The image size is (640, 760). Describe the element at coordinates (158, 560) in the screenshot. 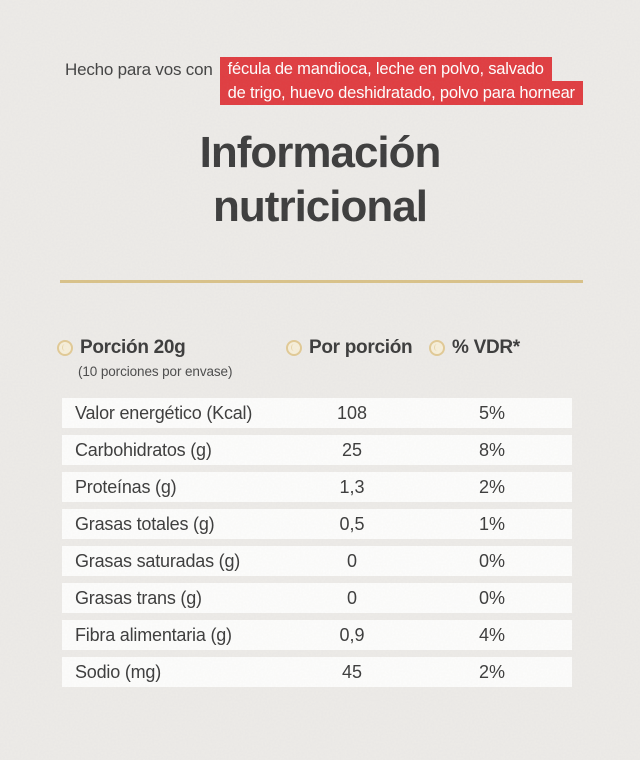

I see `row-label: Grasas saturadas (g)` at that location.